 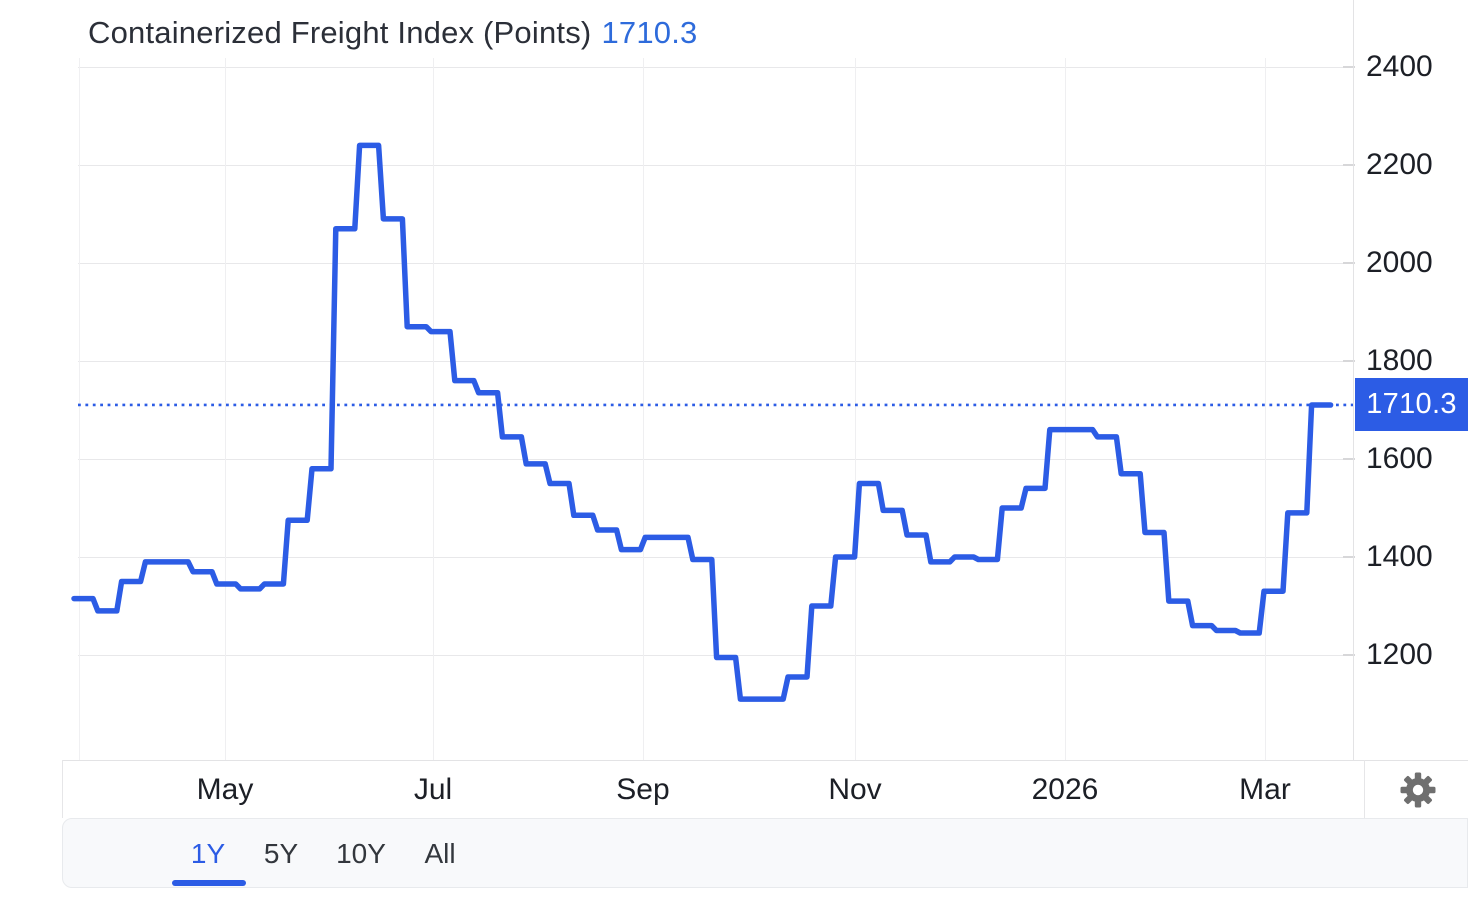 I want to click on y-axis-label: 2000, so click(x=1399, y=262).